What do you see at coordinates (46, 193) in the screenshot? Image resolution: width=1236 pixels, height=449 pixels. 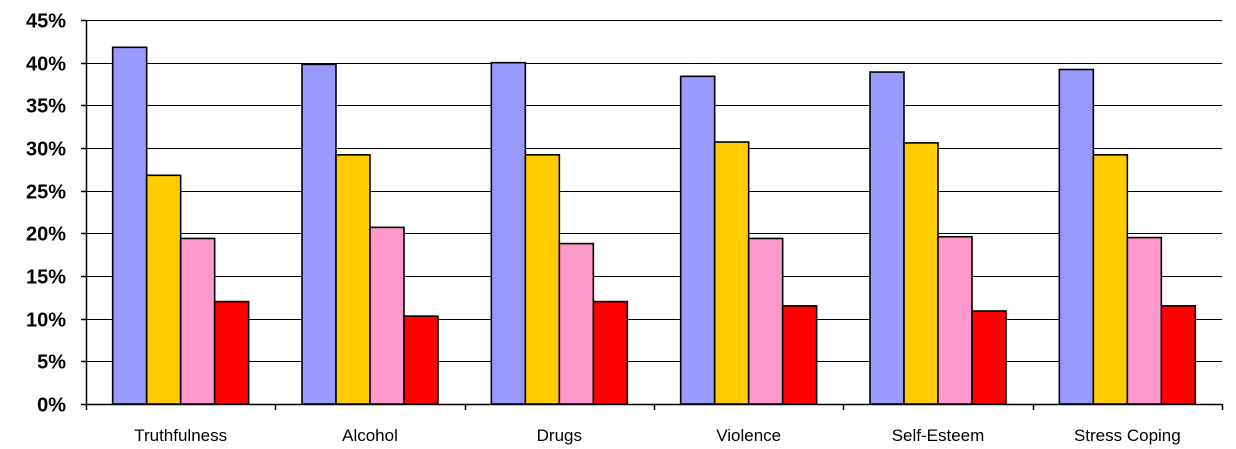 I see `y-tick-label: 25%` at bounding box center [46, 193].